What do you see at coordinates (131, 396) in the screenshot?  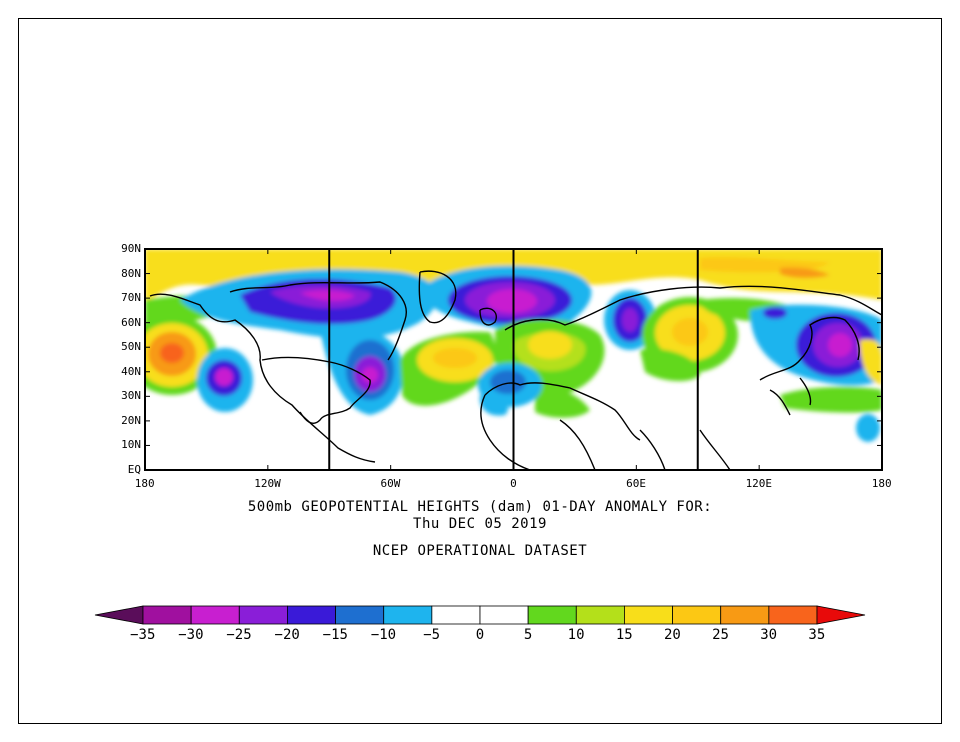 I see `lat-label-30n: 30N` at bounding box center [131, 396].